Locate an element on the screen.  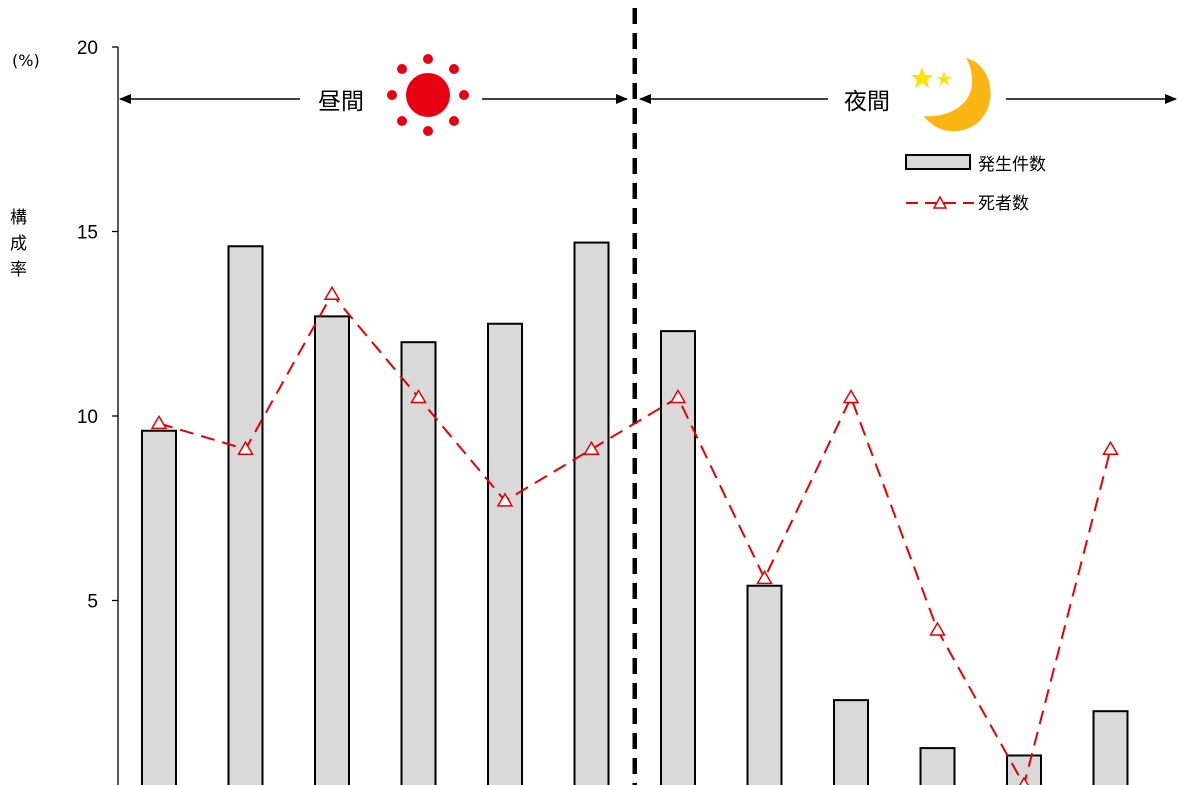
legend-label-bar: 発生件数 is located at coordinates (1012, 165).